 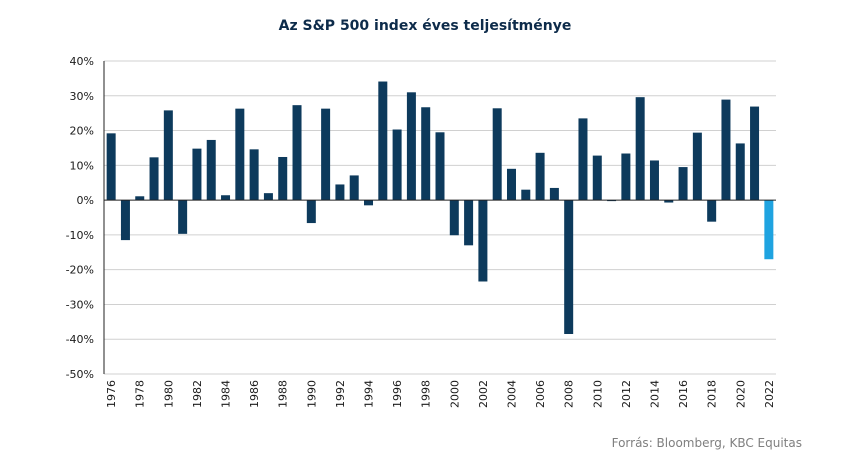 I want to click on bar-1987, so click(x=268, y=197).